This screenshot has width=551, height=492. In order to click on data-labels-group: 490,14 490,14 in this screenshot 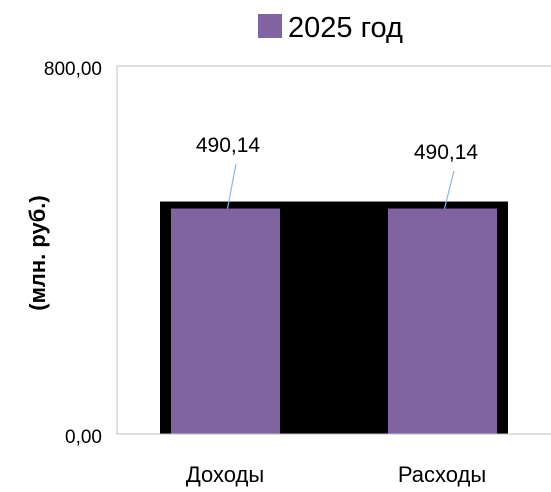, I will do `click(337, 149)`.